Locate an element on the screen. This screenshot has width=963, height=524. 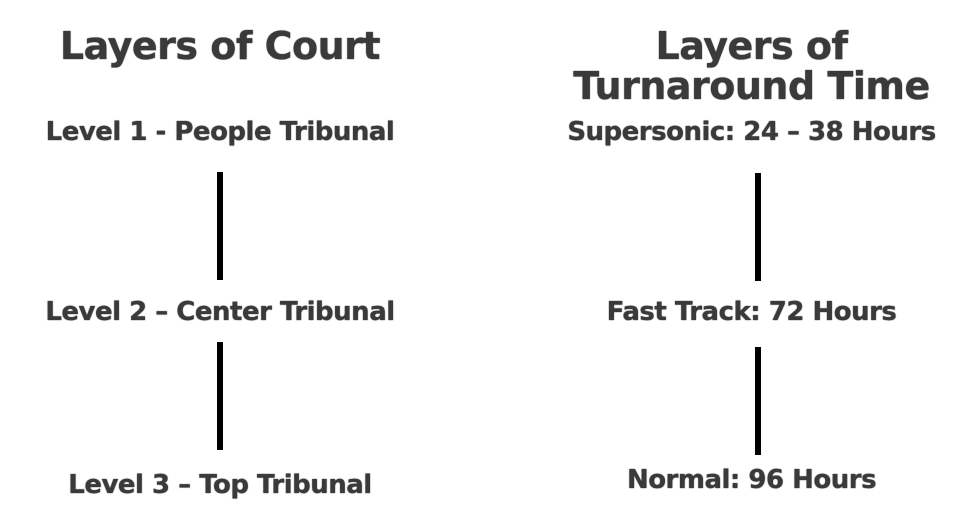
court-level-3: Level 3 – Top Tribunal is located at coordinates (220, 485).